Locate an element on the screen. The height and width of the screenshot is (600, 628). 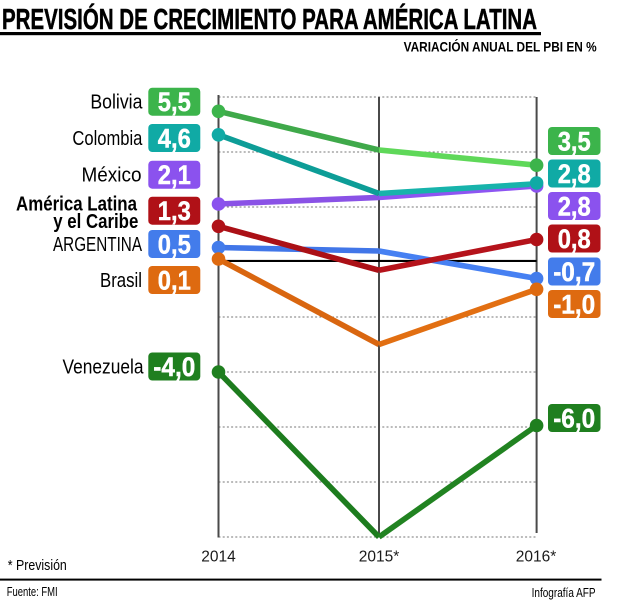
svg-text: 2015* is located at coordinates (379, 556).